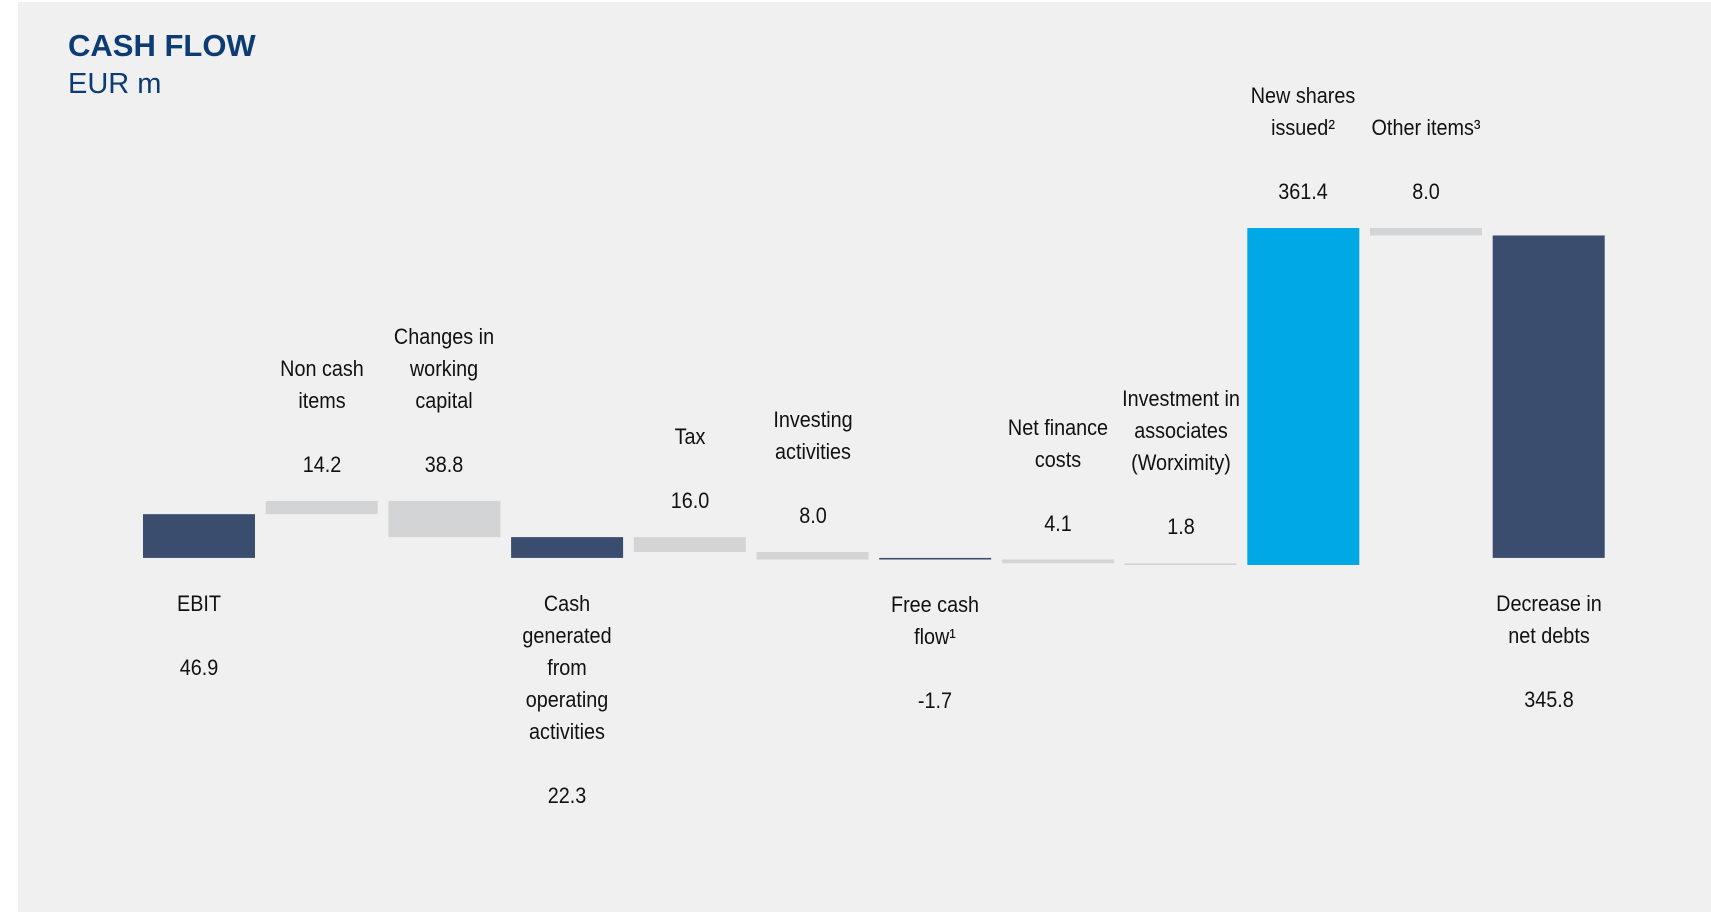 This screenshot has width=1711, height=912. I want to click on category-label: Changes in working capital, so click(444, 368).